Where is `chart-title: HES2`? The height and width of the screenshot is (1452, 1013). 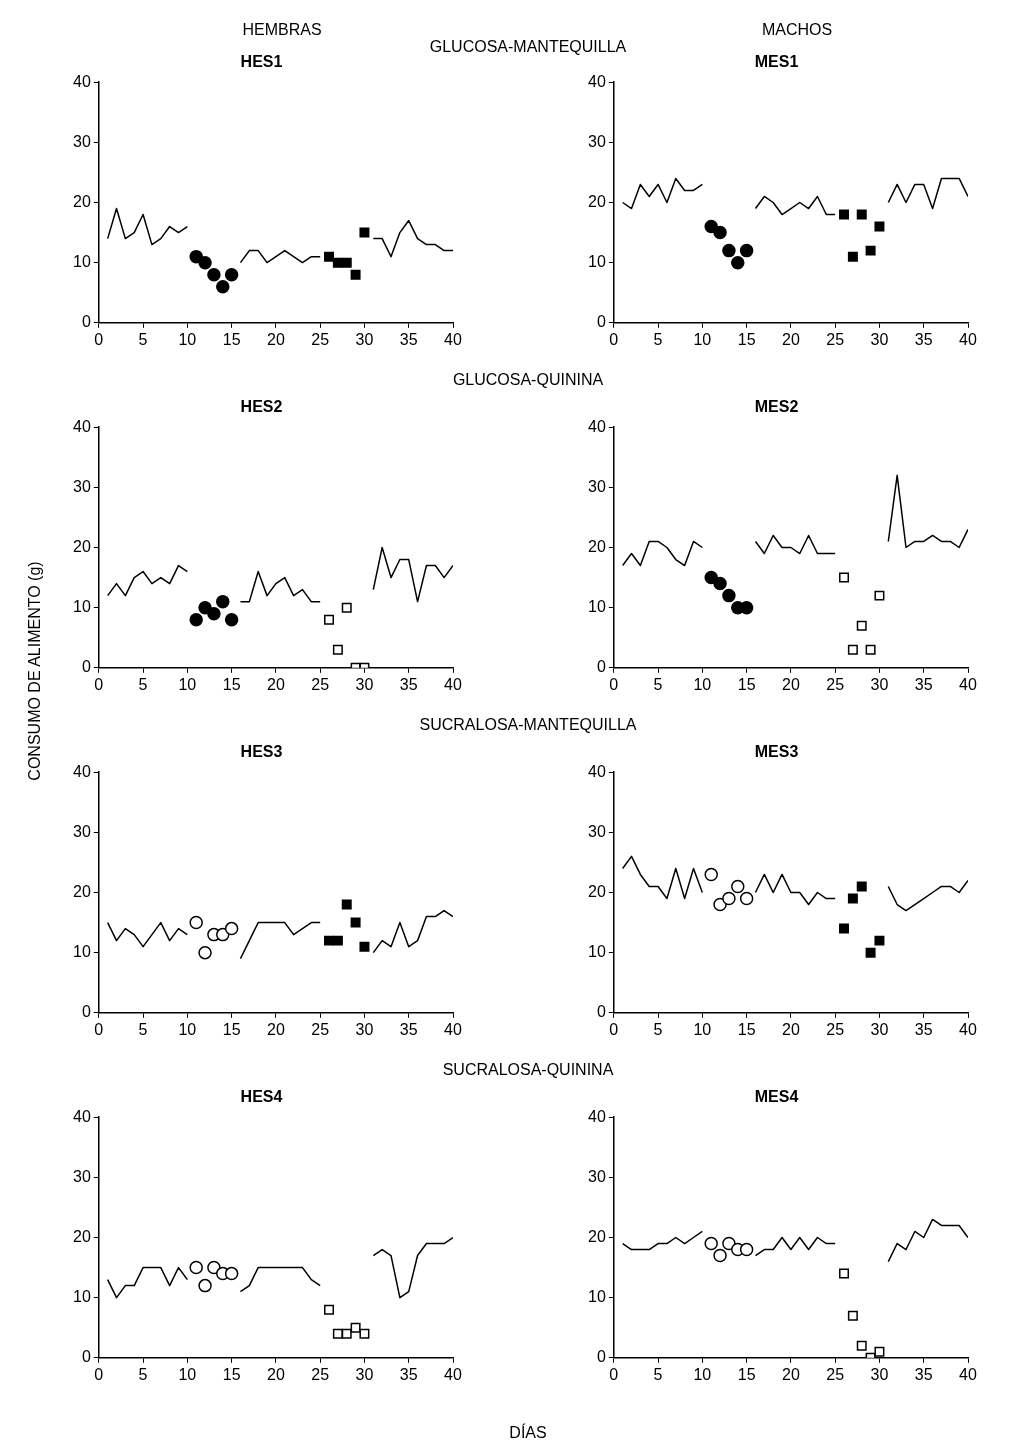
chart-title: HES2 is located at coordinates (261, 407).